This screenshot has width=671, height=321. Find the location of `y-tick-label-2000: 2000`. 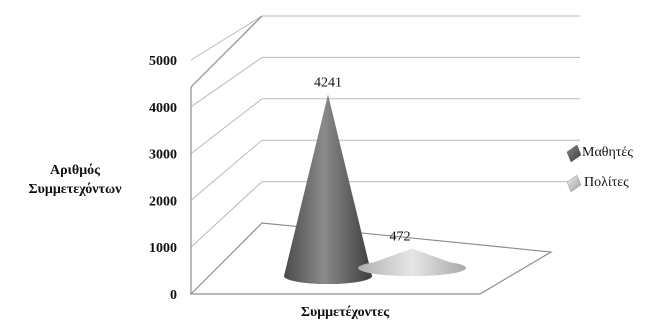

y-tick-label-2000: 2000 is located at coordinates (163, 201).